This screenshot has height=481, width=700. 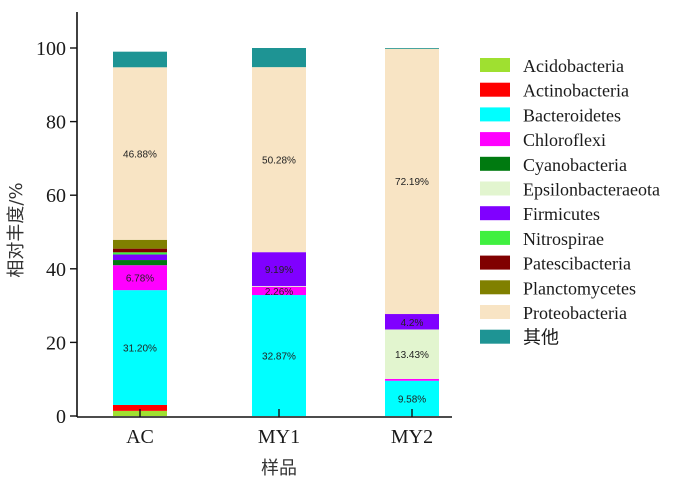 What do you see at coordinates (563, 239) in the screenshot?
I see `legend-label: Nitrospirae` at bounding box center [563, 239].